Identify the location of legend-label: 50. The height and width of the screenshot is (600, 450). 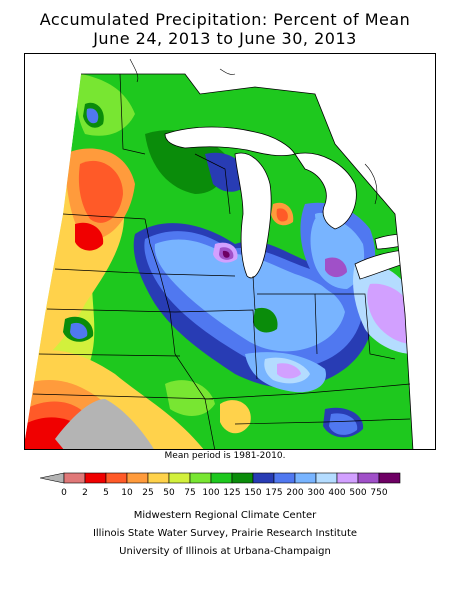
(169, 493).